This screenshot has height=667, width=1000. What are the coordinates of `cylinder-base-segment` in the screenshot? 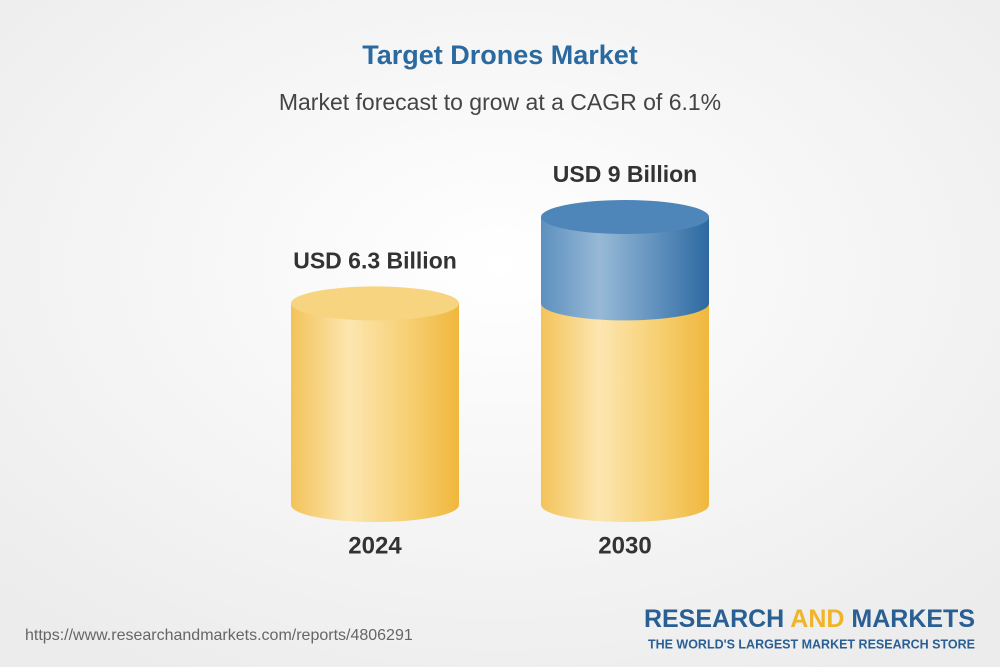 It's located at (625, 412).